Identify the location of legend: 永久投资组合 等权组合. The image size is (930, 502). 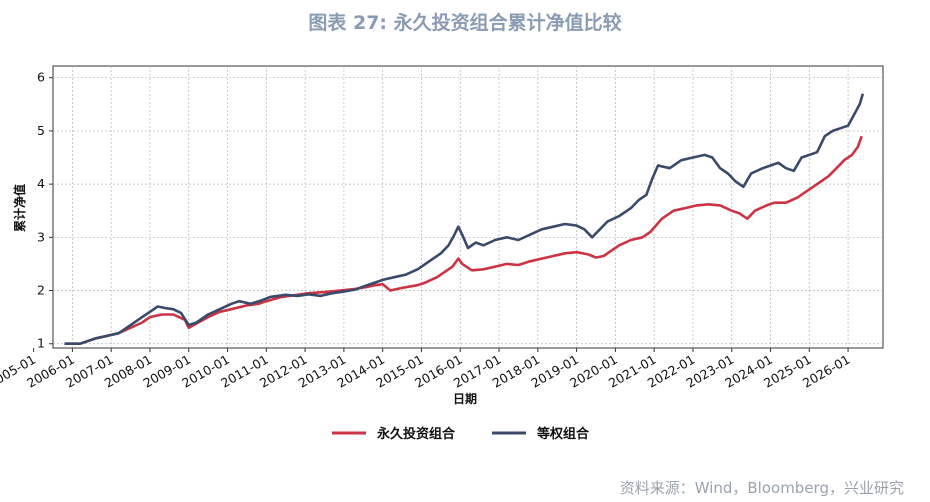
(461, 434).